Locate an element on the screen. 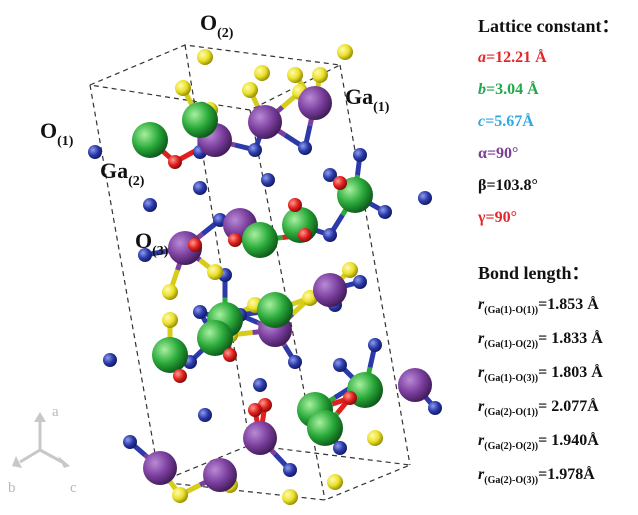  lattice-title: Lattice constant： is located at coordinates (549, 26).